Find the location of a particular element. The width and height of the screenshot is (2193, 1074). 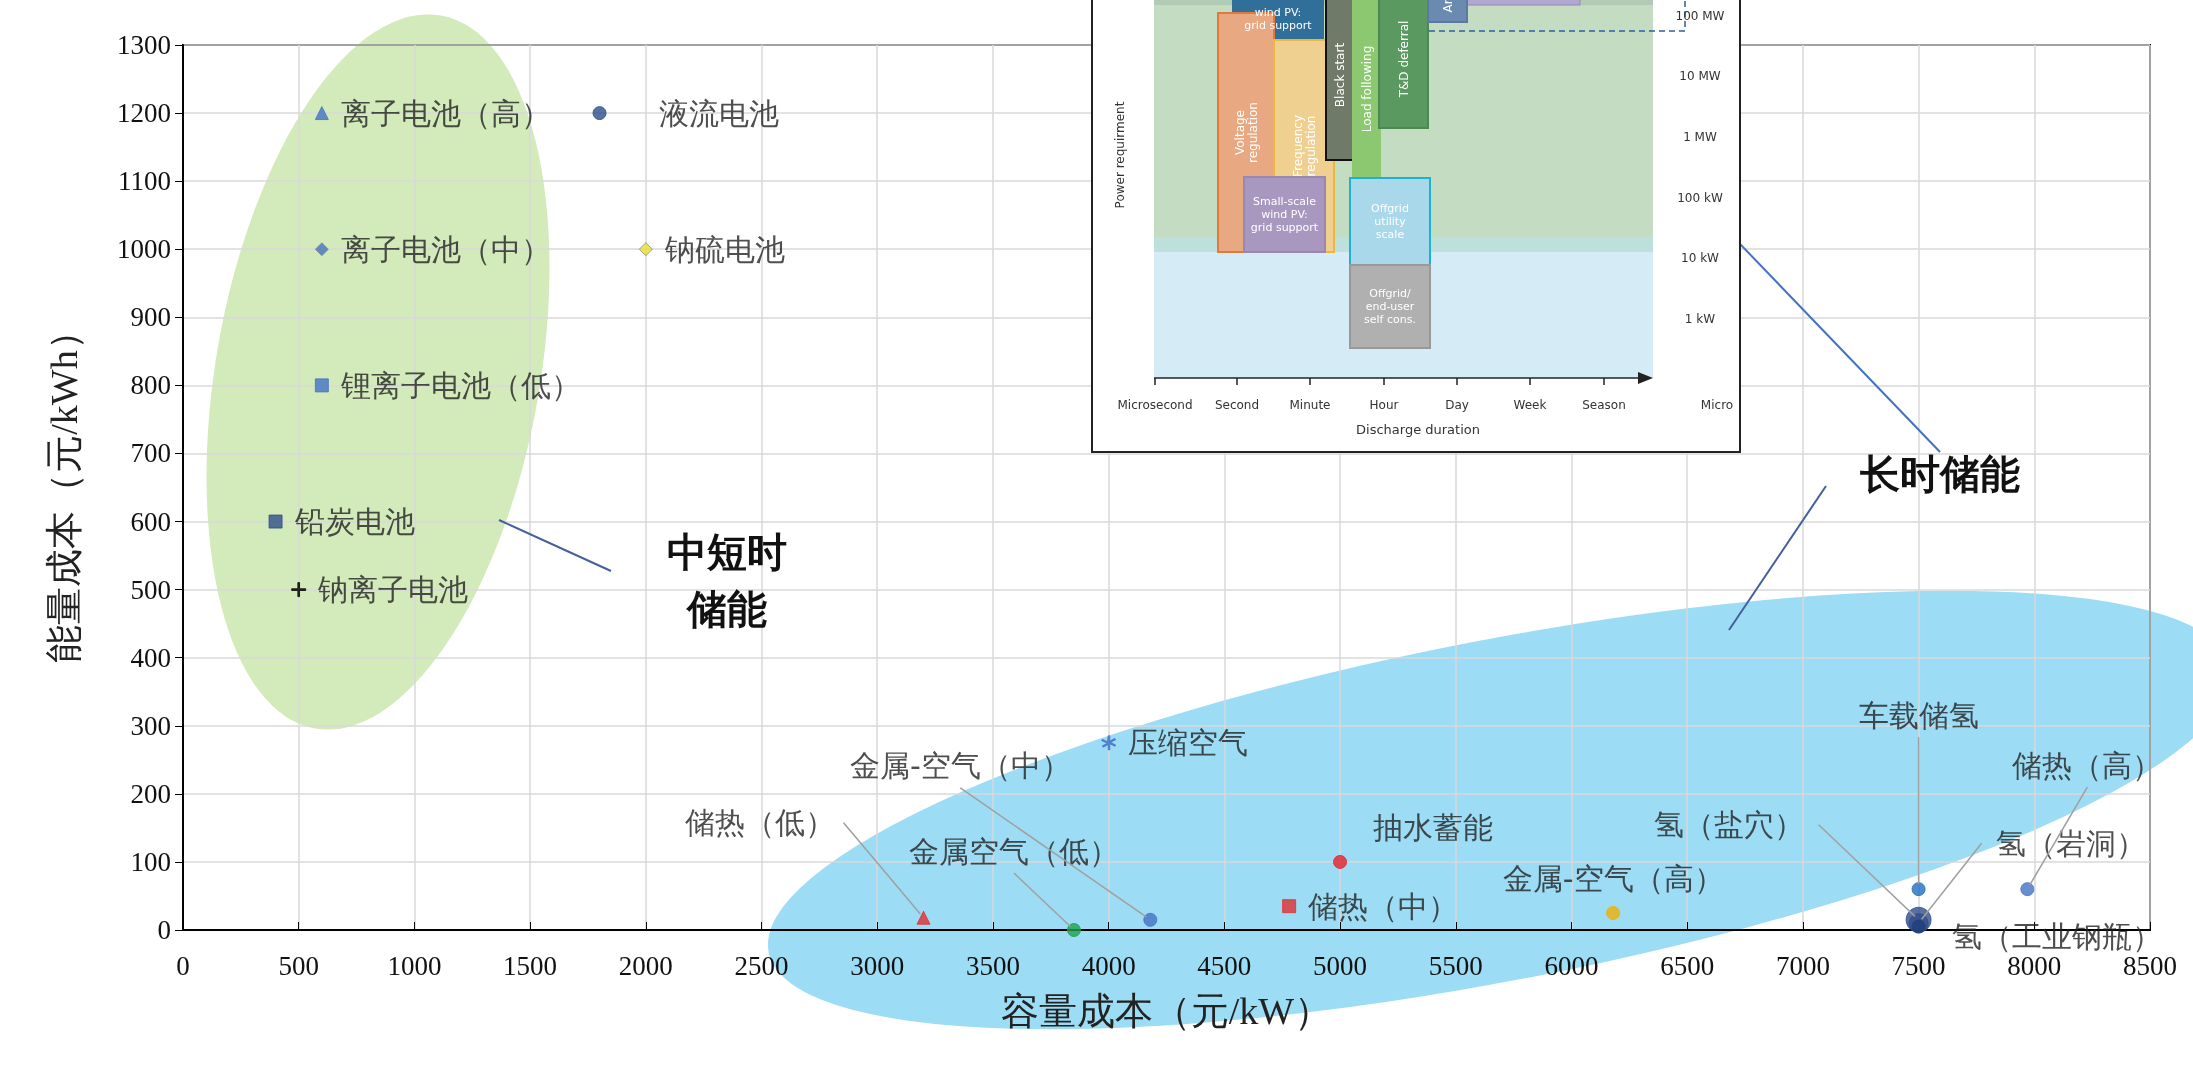

series-label: 钠硫电池 is located at coordinates (724, 249).